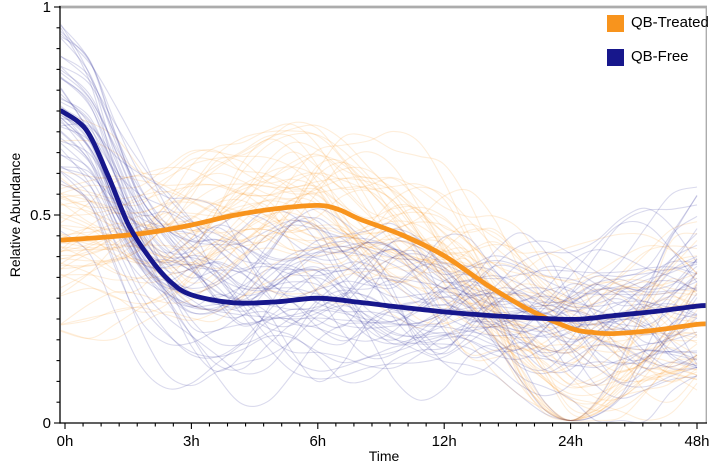 The image size is (712, 470). I want to click on x-tick-label: 12h, so click(444, 441).